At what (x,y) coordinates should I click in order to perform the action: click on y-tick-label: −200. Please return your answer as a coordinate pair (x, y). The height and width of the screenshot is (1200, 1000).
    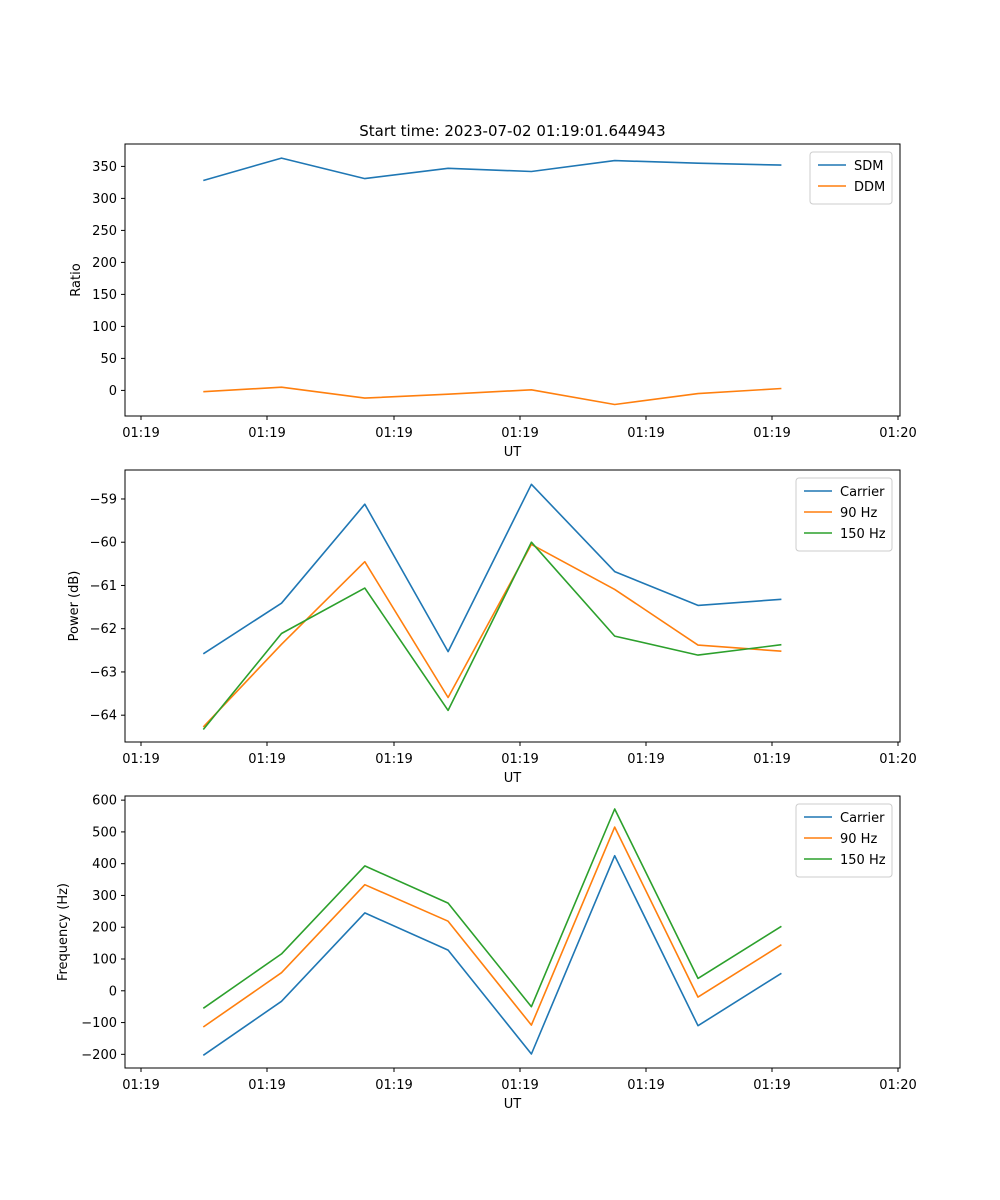
    Looking at the image, I should click on (99, 1055).